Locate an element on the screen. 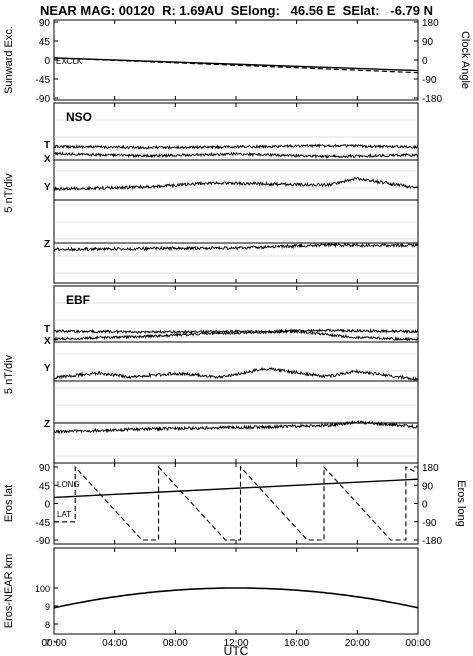  ytick-label: 7 is located at coordinates (47, 643).